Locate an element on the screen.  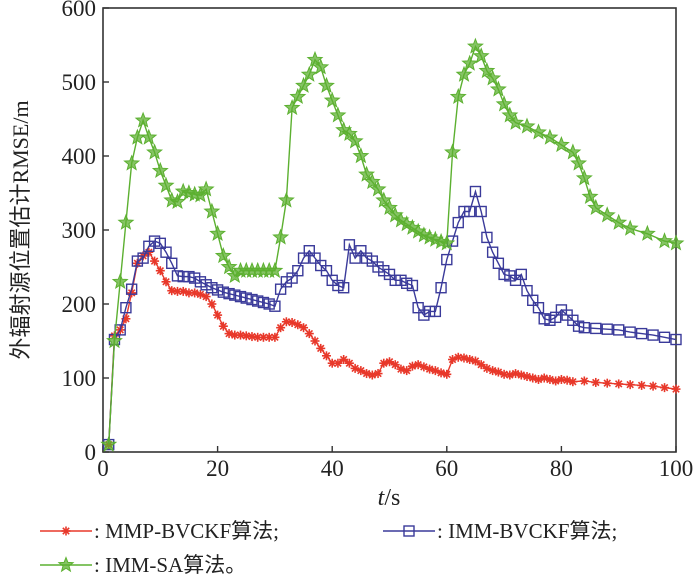
legend-label: : IMM-SA算法。 is located at coordinates (170, 565).